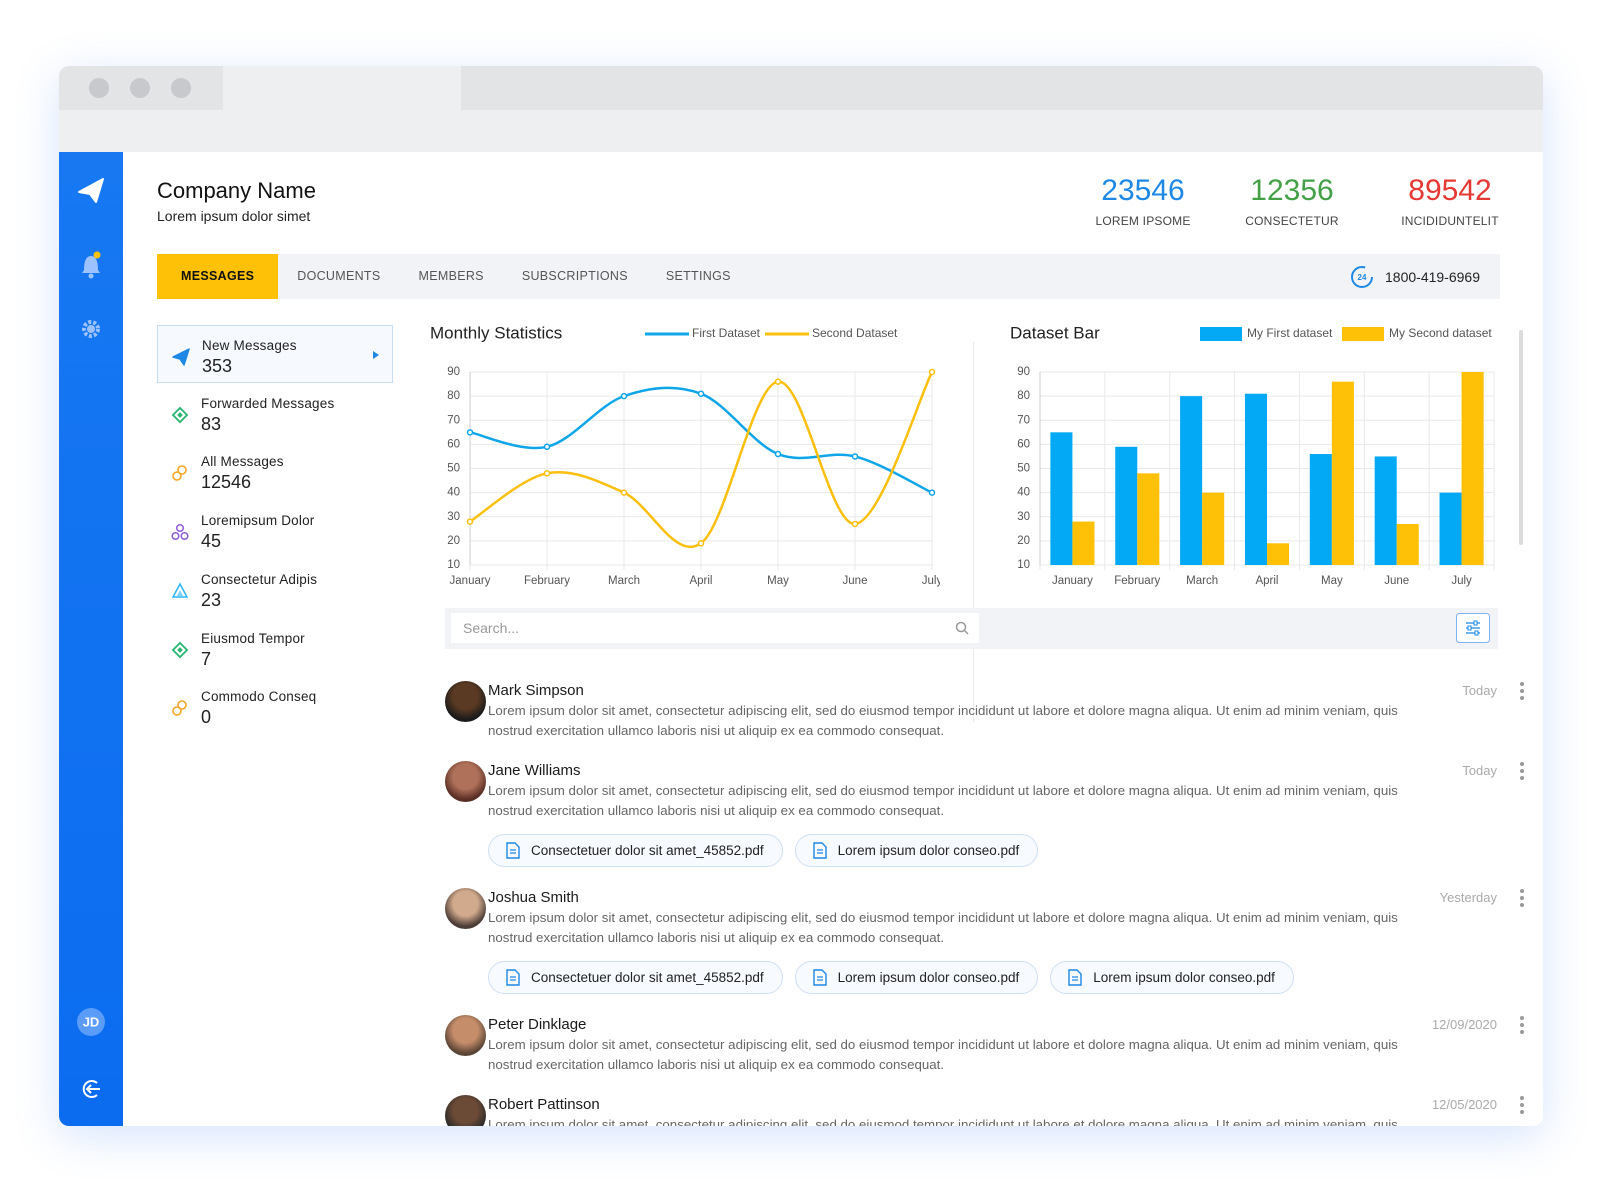  I want to click on x-tick-label: April, so click(700, 581).